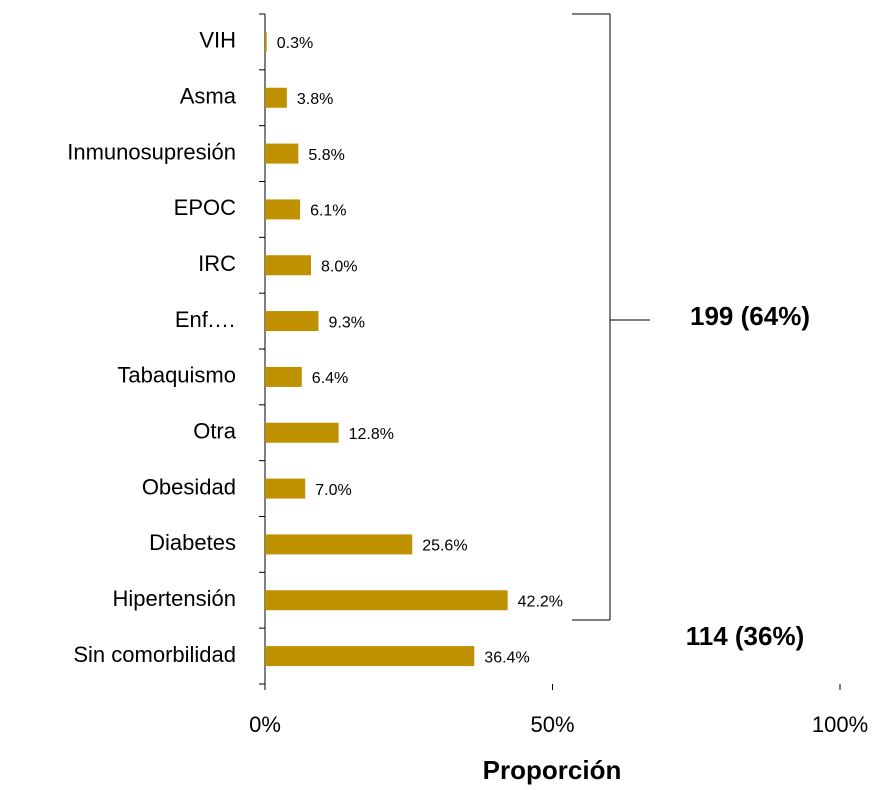 This screenshot has width=881, height=790. Describe the element at coordinates (750, 316) in the screenshot. I see `annotation: 199 (64%)` at that location.